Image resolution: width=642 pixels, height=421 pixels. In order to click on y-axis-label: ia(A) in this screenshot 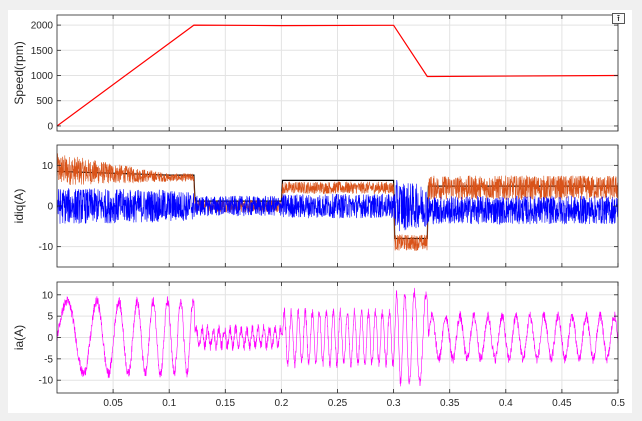, I will do `click(19, 337)`.